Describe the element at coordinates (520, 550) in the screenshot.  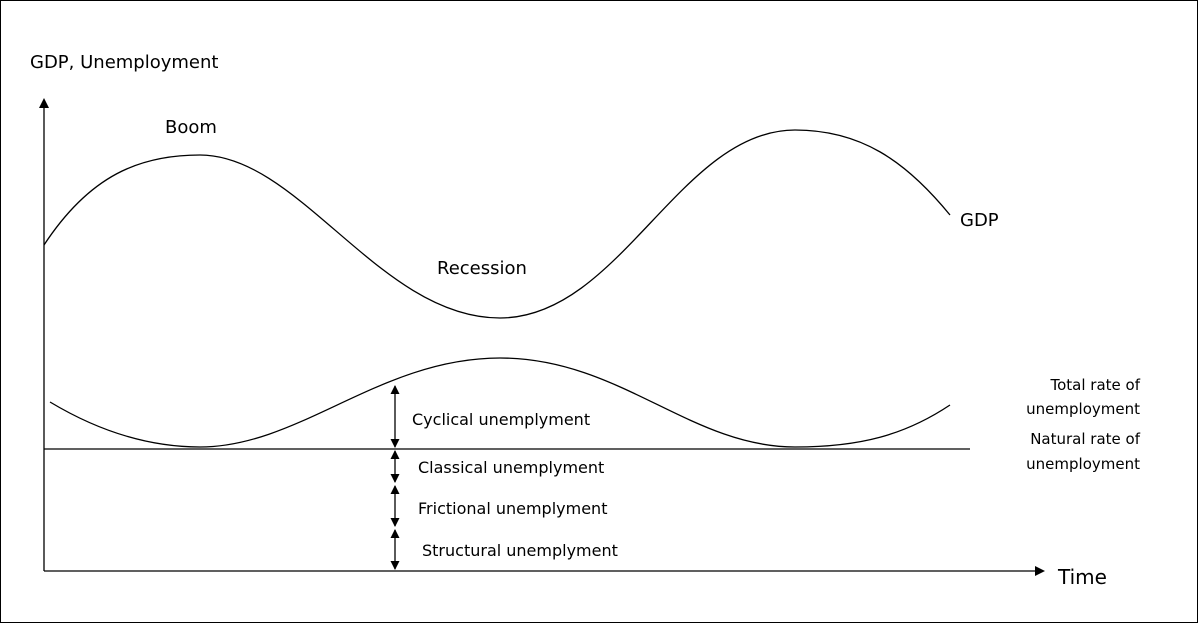
I see `component-label: Structural unemplyment` at that location.